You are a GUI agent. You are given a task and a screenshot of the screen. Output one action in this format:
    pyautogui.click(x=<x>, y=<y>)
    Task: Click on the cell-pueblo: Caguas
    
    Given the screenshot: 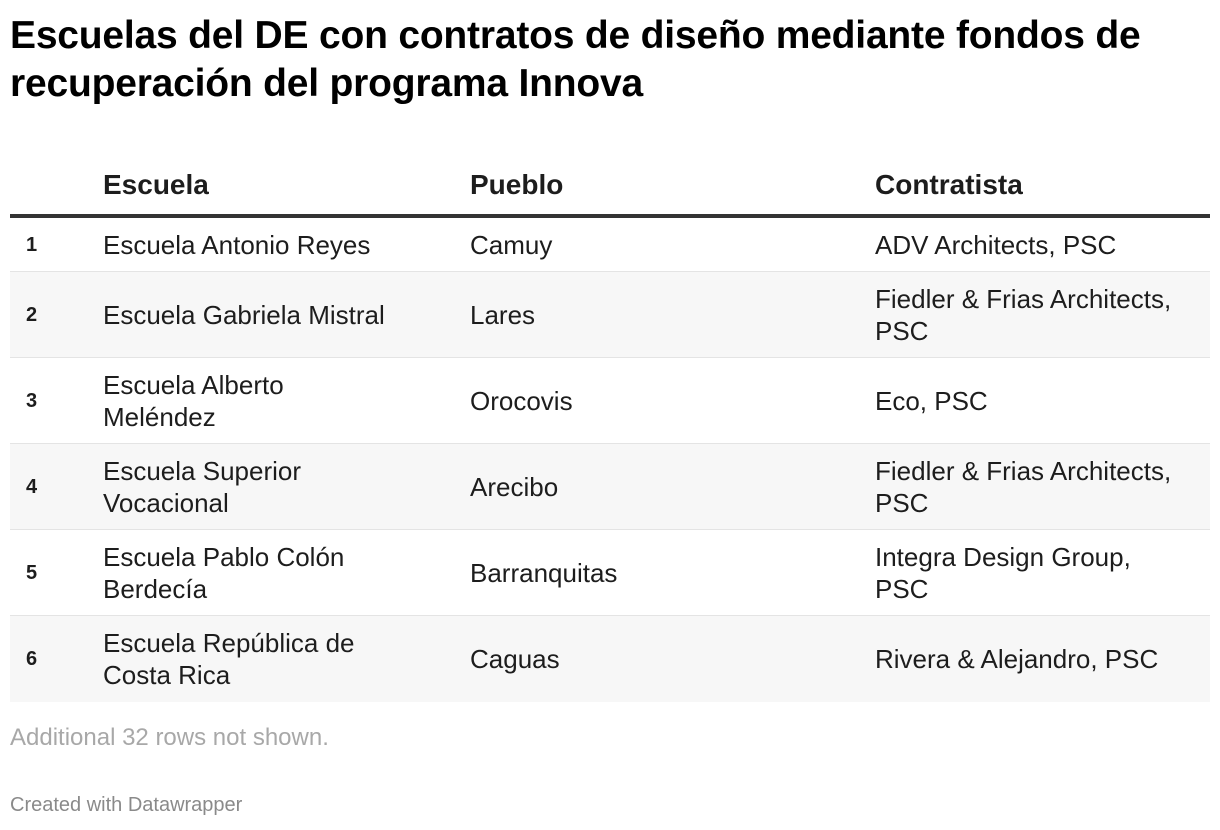 What is the action you would take?
    pyautogui.click(x=515, y=659)
    